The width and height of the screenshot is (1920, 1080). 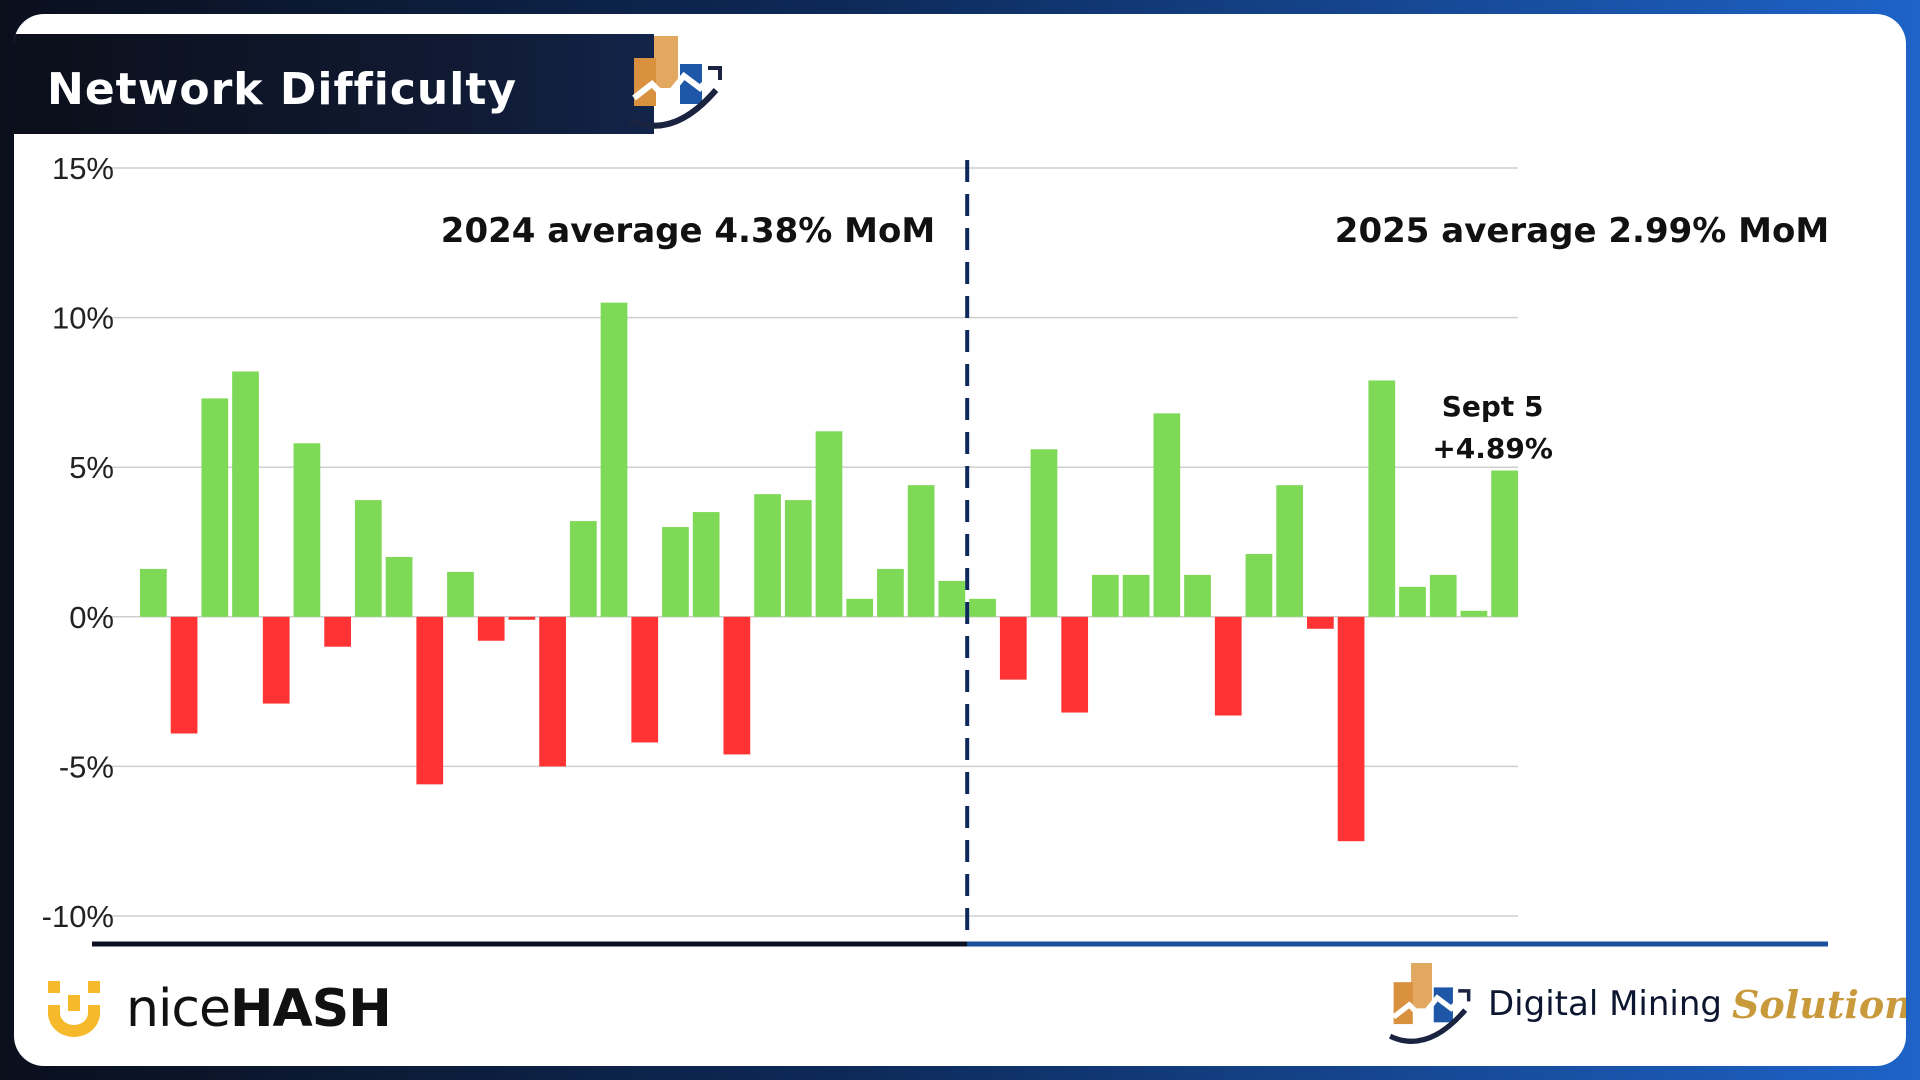 What do you see at coordinates (178, 1009) in the screenshot?
I see `nicehash-wordmark-light: nice` at bounding box center [178, 1009].